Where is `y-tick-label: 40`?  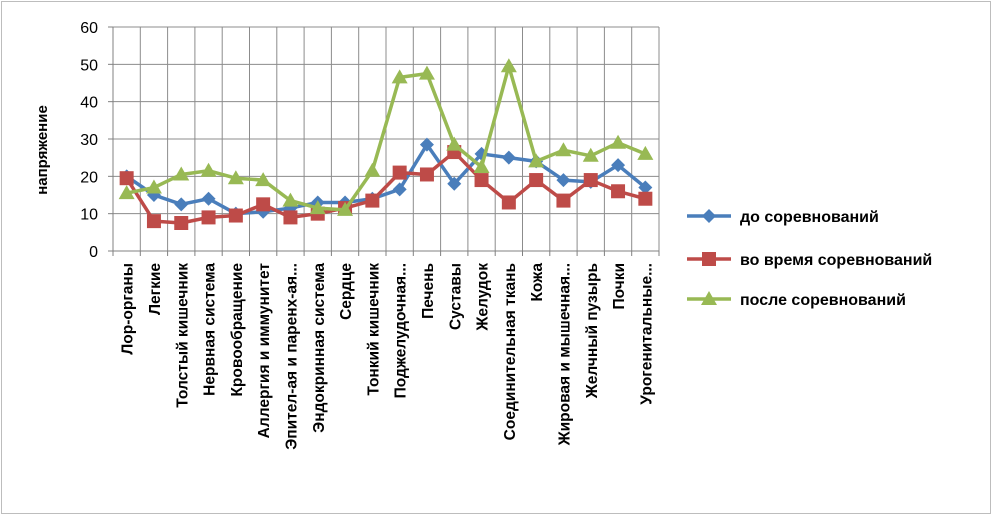 y-tick-label: 40 is located at coordinates (89, 103).